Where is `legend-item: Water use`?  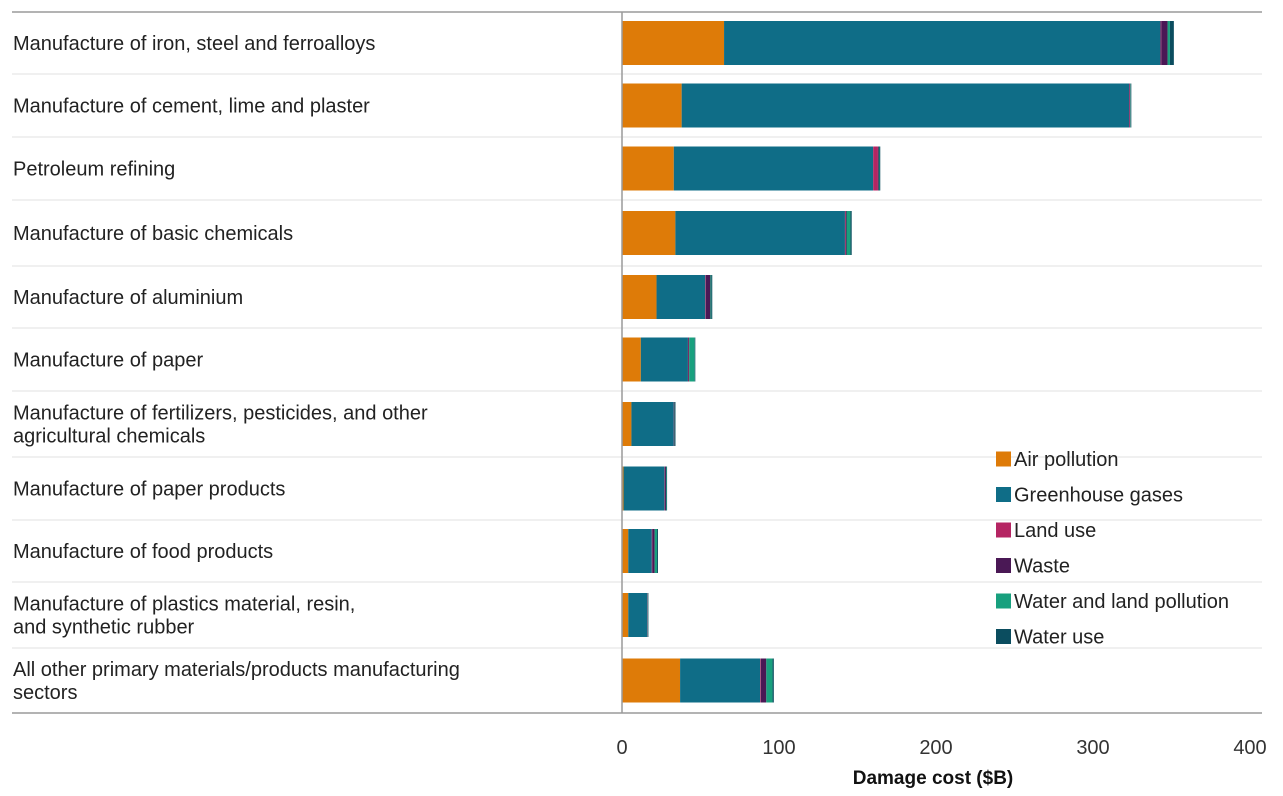
legend-item: Water use is located at coordinates (1050, 638).